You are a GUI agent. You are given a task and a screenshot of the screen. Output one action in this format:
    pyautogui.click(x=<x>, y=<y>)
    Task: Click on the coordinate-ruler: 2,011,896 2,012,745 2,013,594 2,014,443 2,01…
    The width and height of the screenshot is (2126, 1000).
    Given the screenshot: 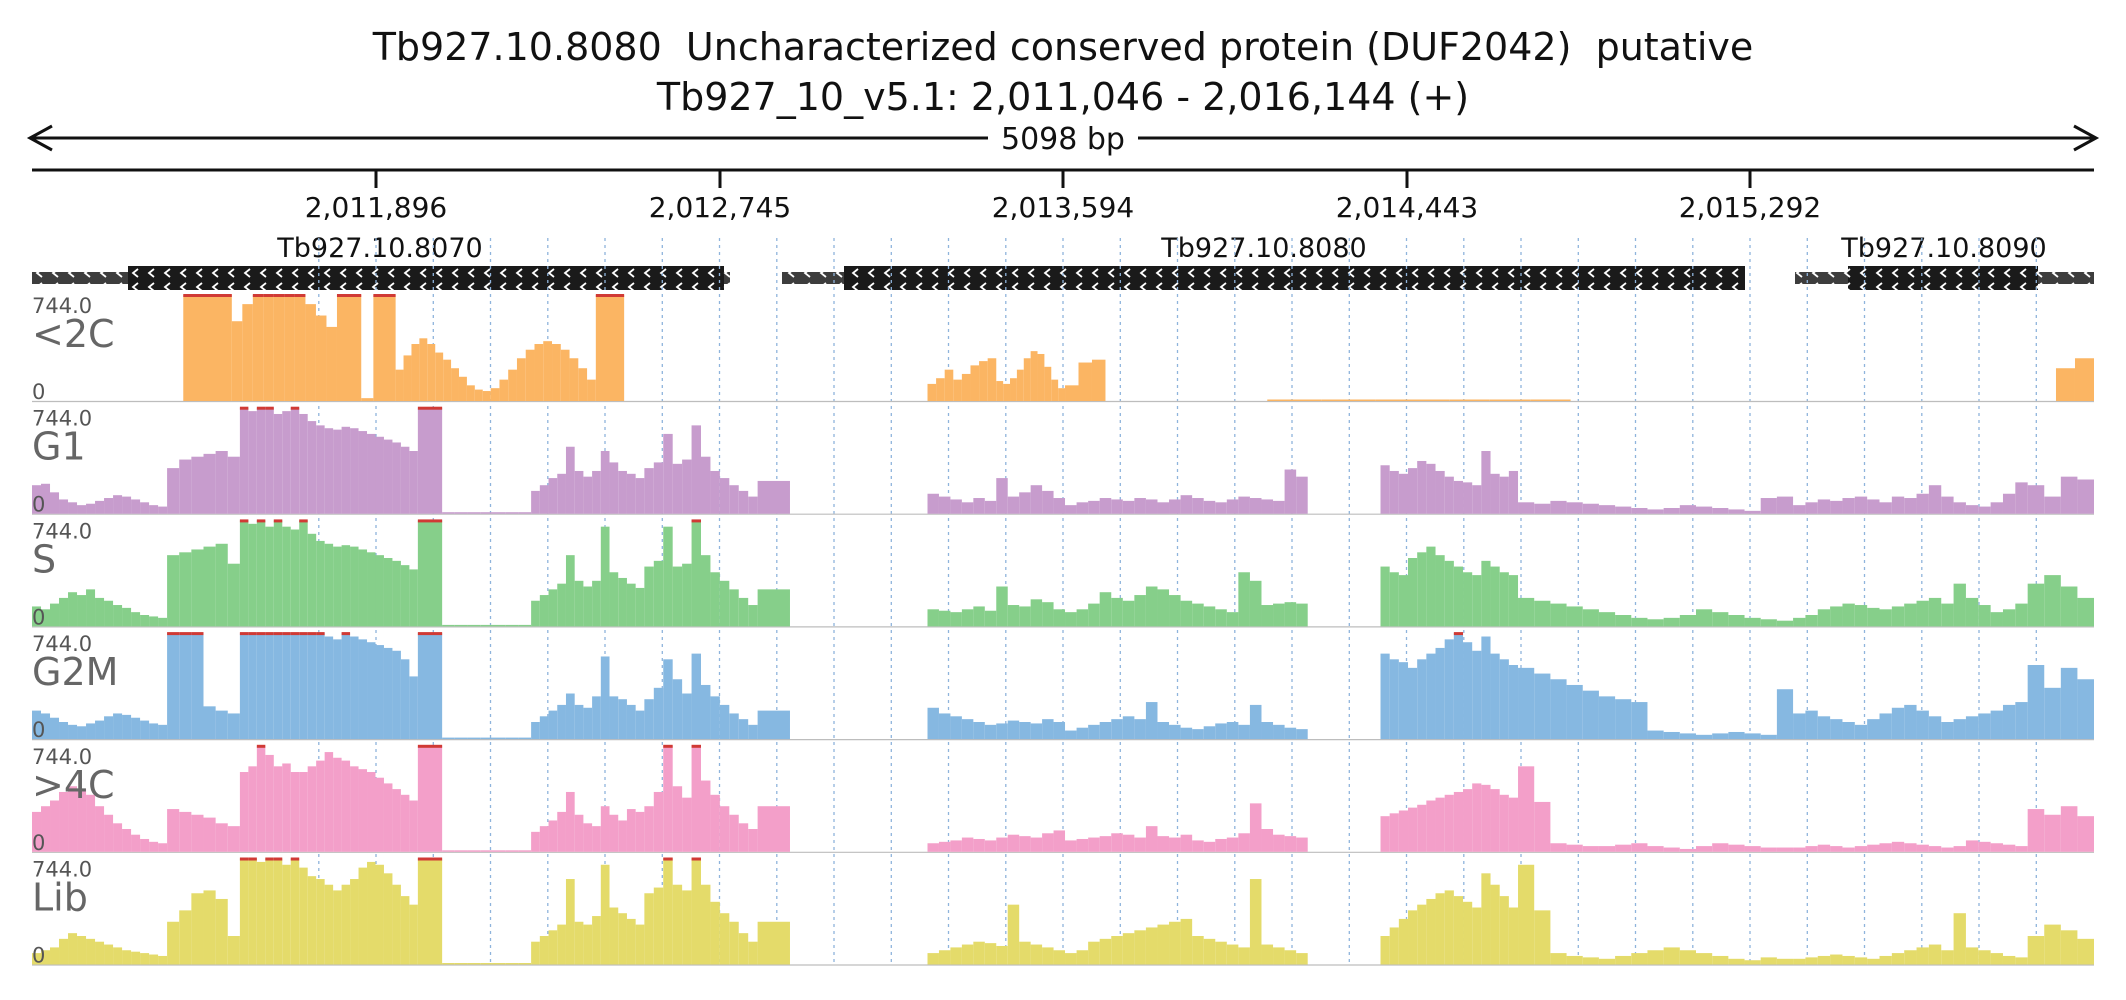 What is the action you would take?
    pyautogui.click(x=1063, y=196)
    